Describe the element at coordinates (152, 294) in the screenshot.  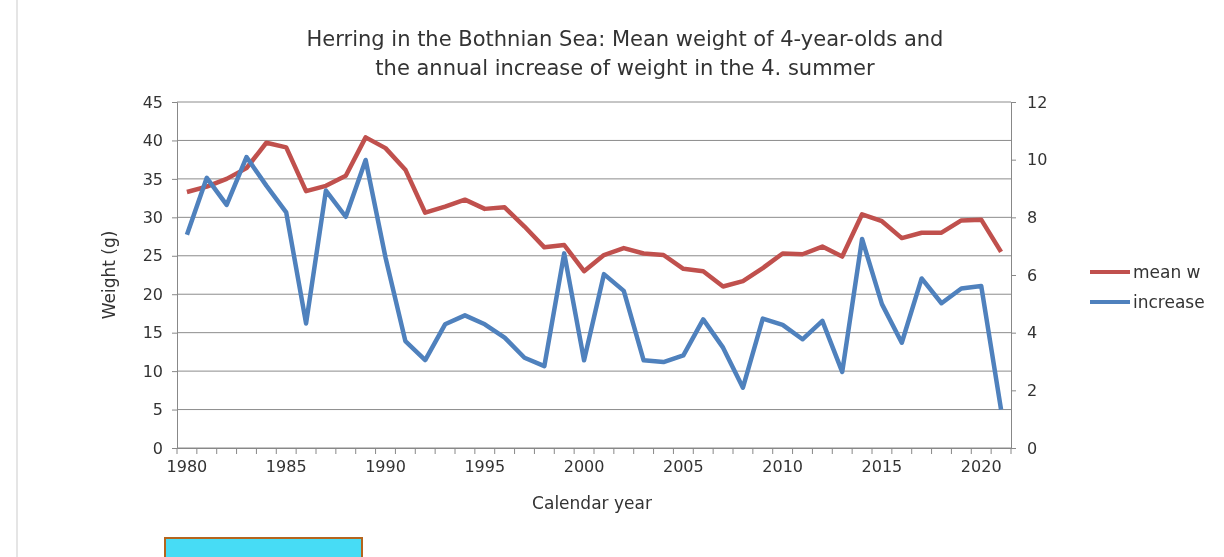
I see `y-tick-label: 20` at that location.